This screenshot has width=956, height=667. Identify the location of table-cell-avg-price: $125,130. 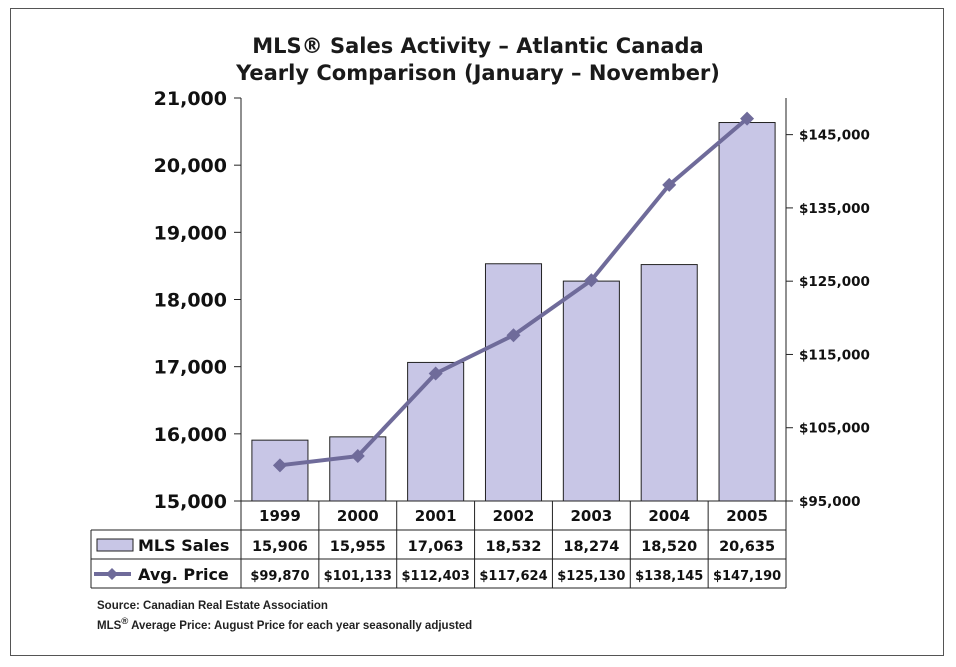
(591, 576).